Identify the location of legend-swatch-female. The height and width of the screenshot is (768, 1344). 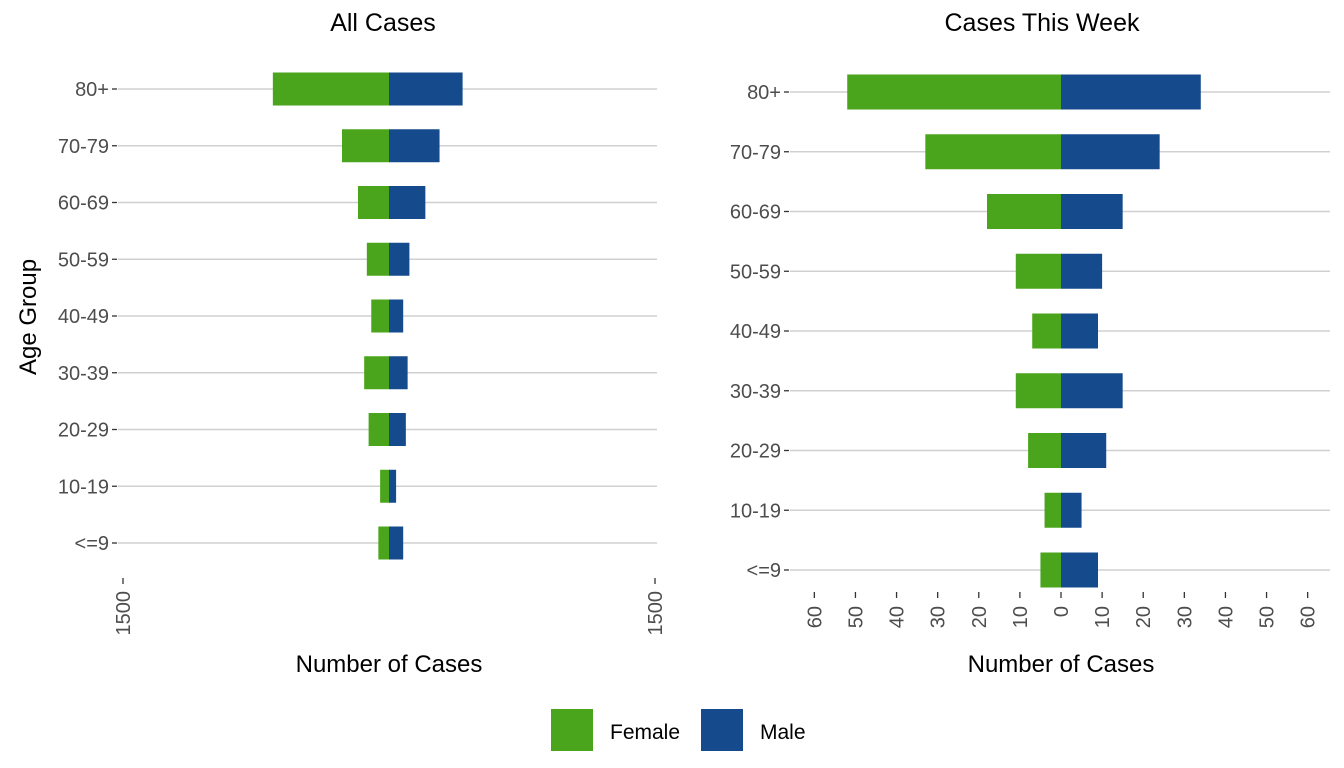
(572, 730).